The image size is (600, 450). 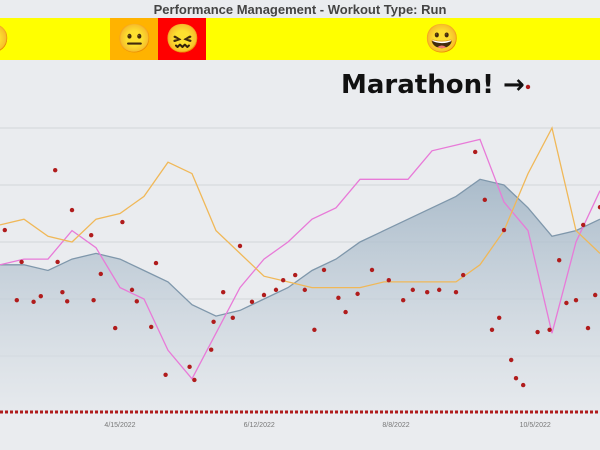 What do you see at coordinates (395, 425) in the screenshot?
I see `x-tick-label: 8/8/2022` at bounding box center [395, 425].